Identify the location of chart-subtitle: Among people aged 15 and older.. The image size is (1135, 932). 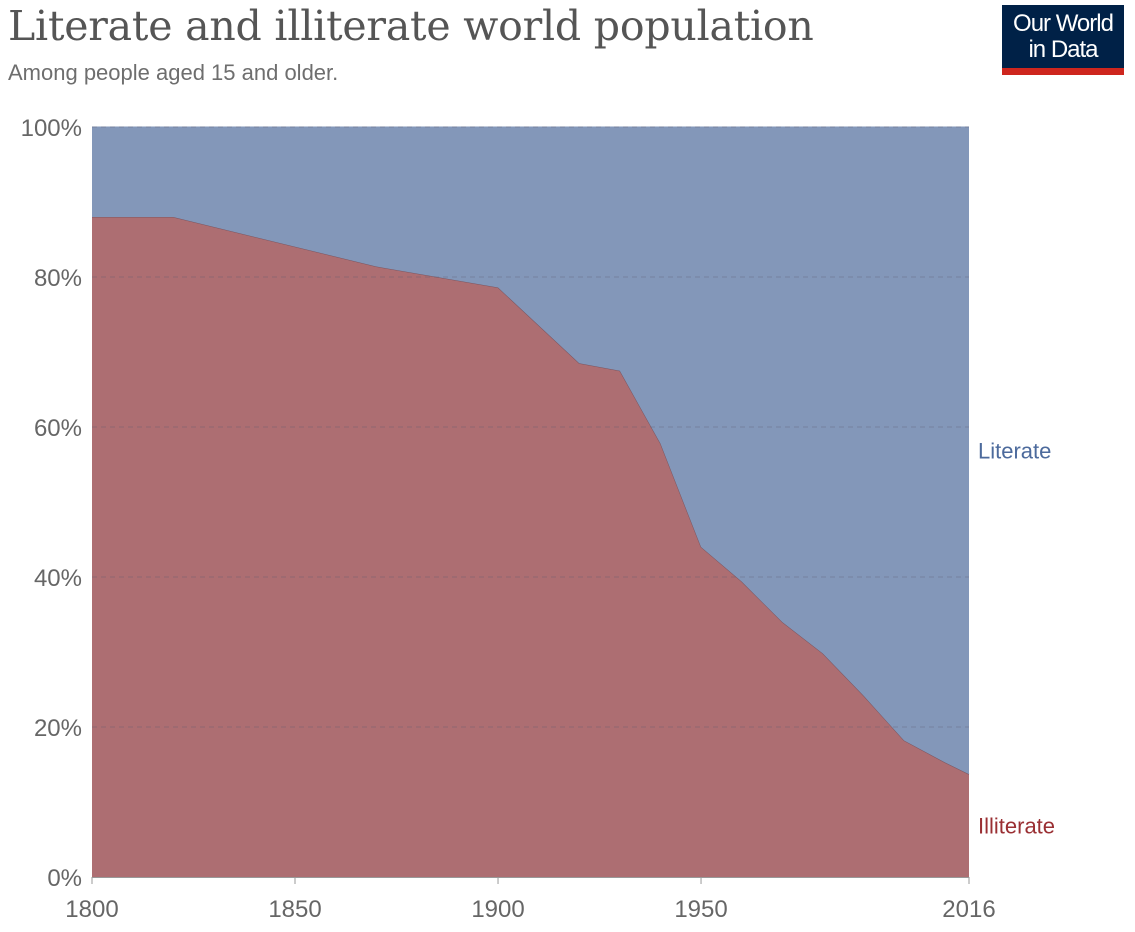
(173, 72).